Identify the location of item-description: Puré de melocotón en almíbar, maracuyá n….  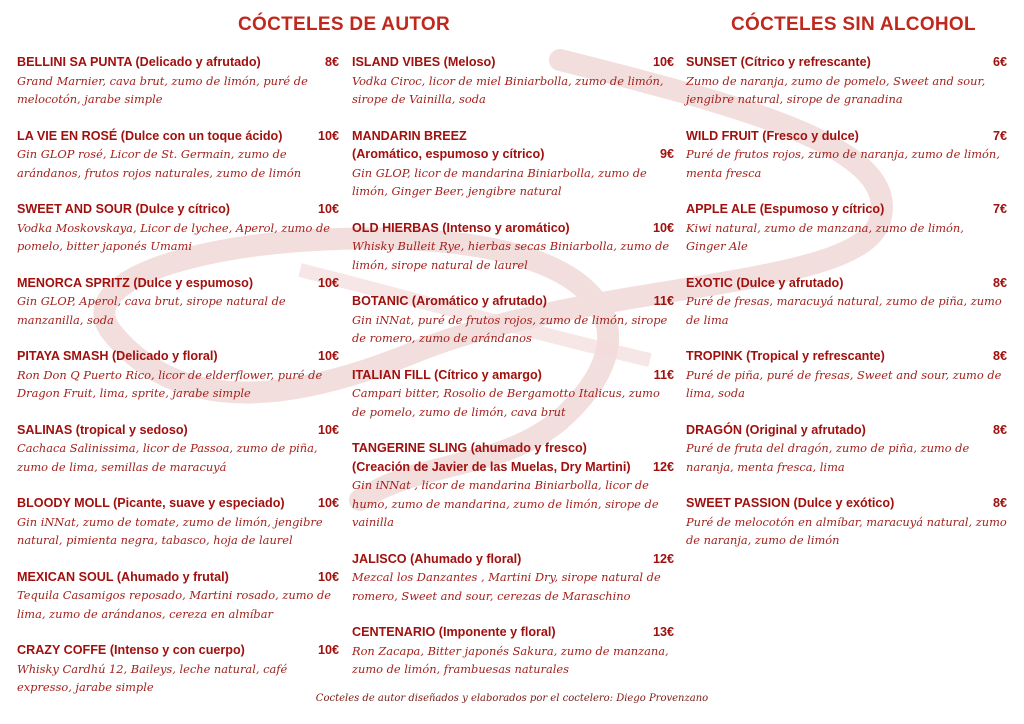
(846, 531).